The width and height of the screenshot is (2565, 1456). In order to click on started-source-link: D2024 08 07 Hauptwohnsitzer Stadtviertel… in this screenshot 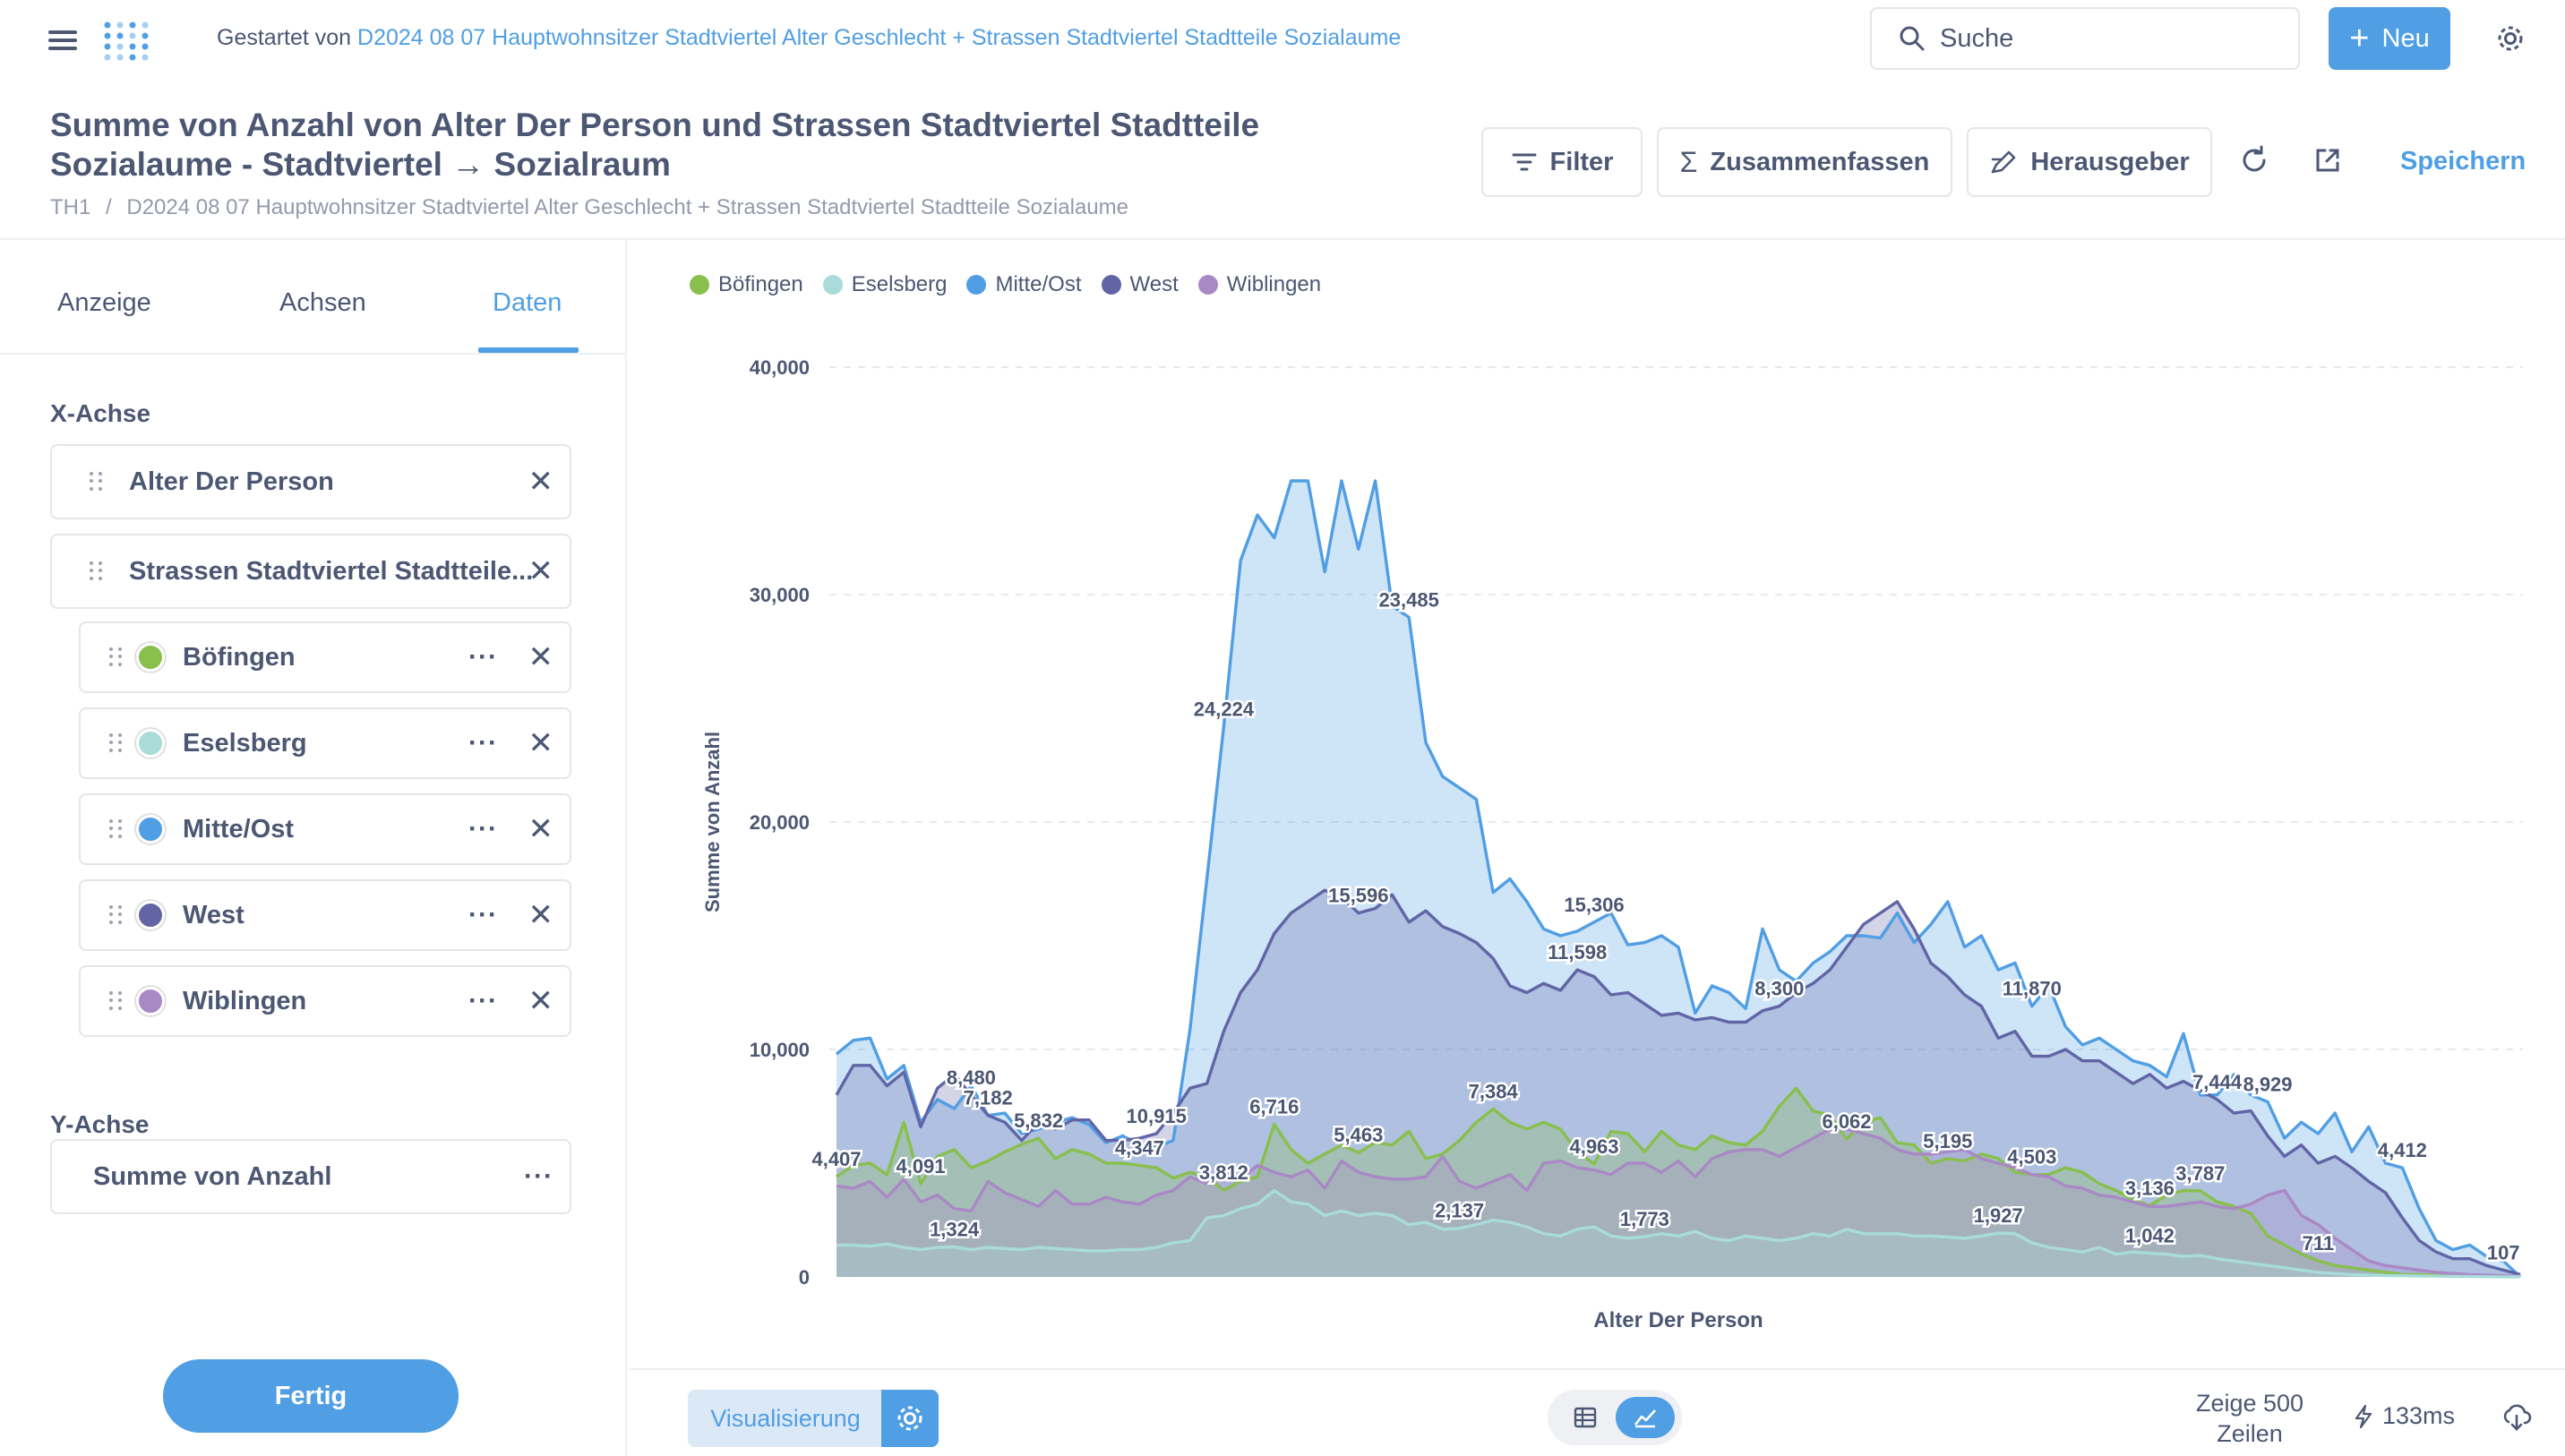, I will do `click(879, 37)`.